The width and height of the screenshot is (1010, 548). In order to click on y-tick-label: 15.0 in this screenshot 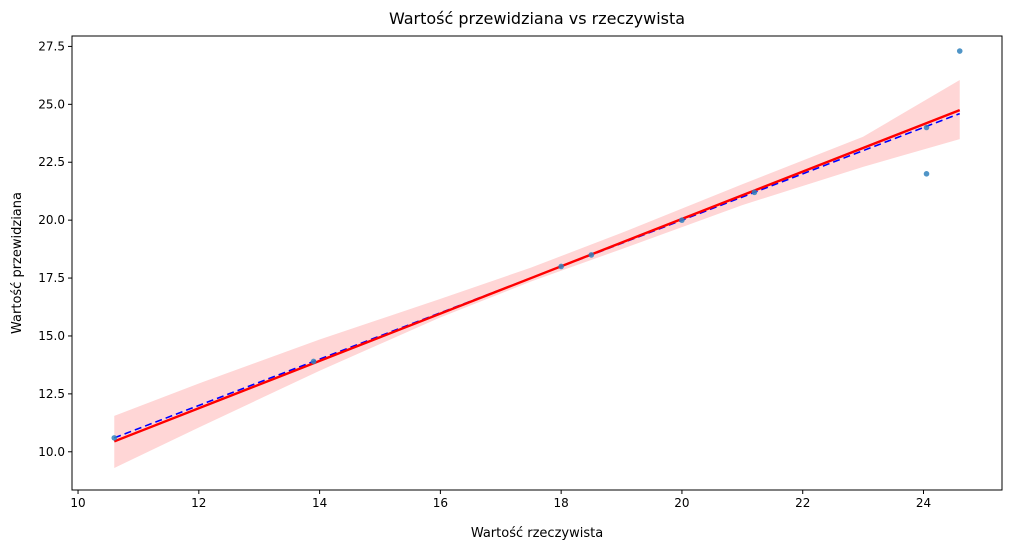, I will do `click(51, 336)`.